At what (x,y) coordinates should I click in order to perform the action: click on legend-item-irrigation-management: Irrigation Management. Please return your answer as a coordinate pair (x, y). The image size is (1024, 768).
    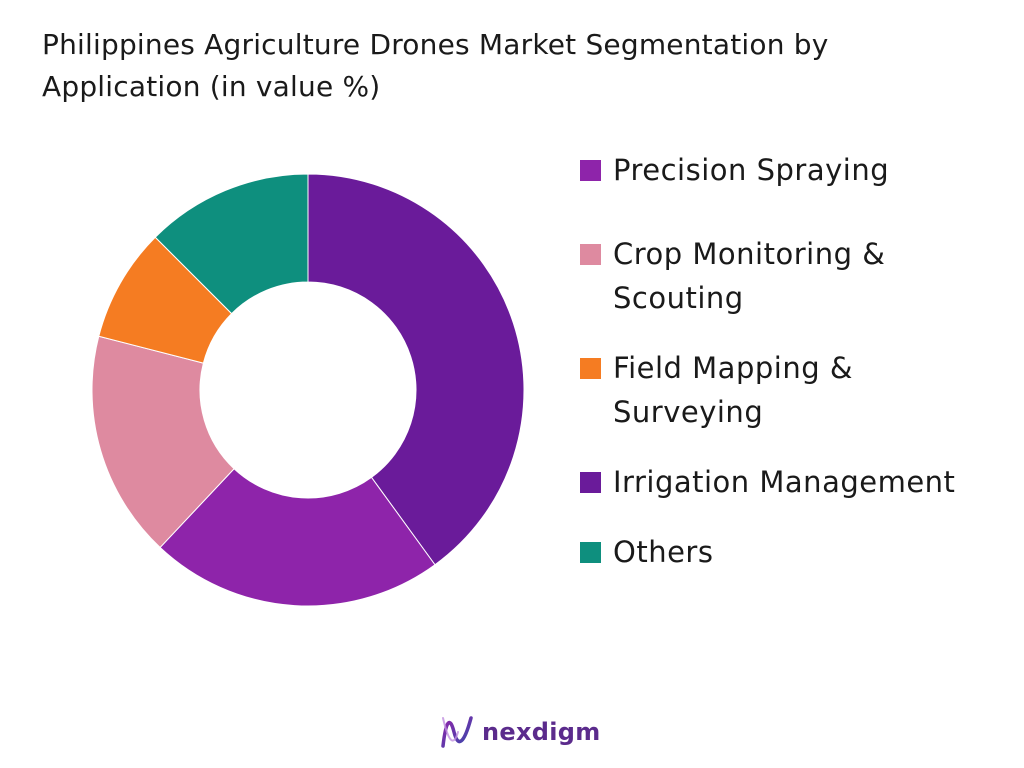
    Looking at the image, I should click on (791, 482).